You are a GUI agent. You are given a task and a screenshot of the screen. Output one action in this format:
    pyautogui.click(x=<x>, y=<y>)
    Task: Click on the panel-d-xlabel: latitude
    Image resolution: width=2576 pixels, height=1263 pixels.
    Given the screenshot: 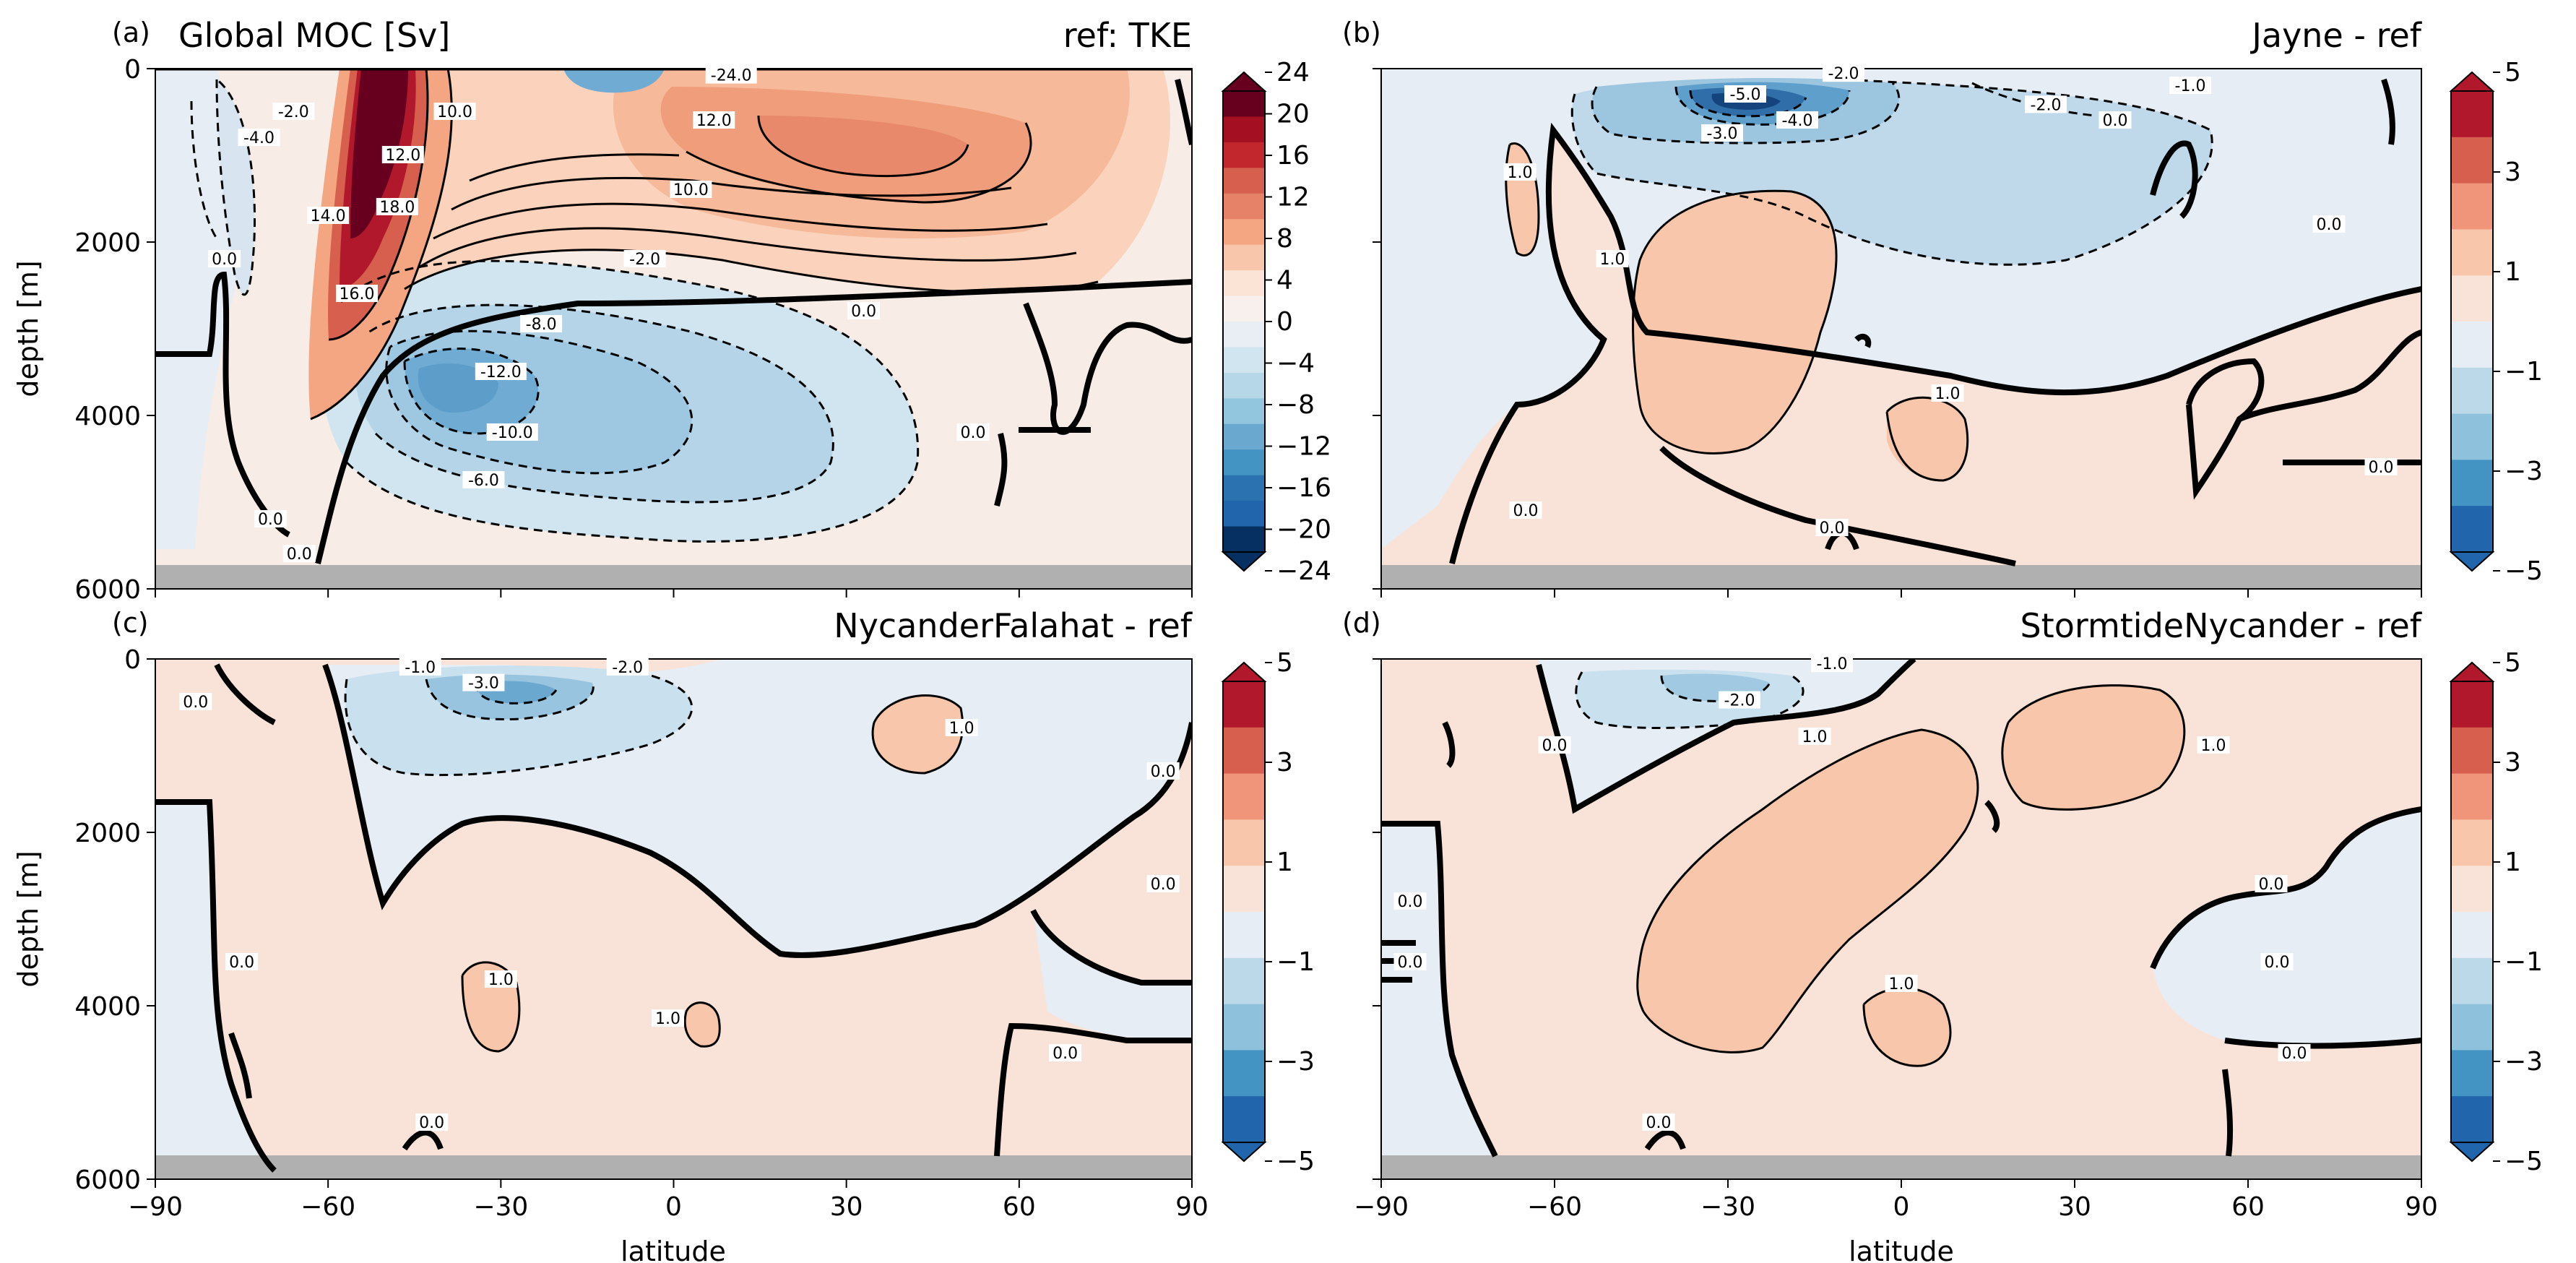 What is the action you would take?
    pyautogui.click(x=1902, y=1249)
    